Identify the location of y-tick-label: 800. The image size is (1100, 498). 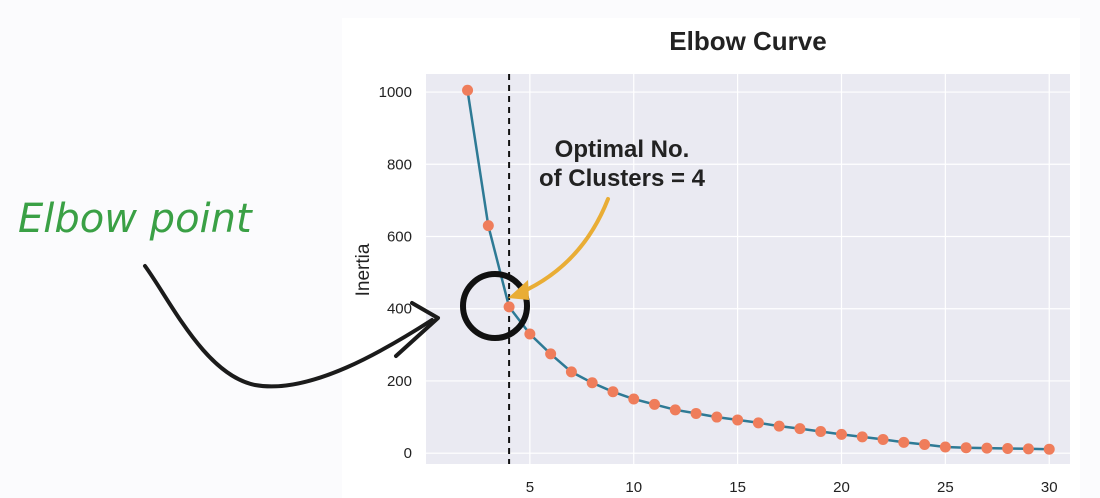
(399, 164).